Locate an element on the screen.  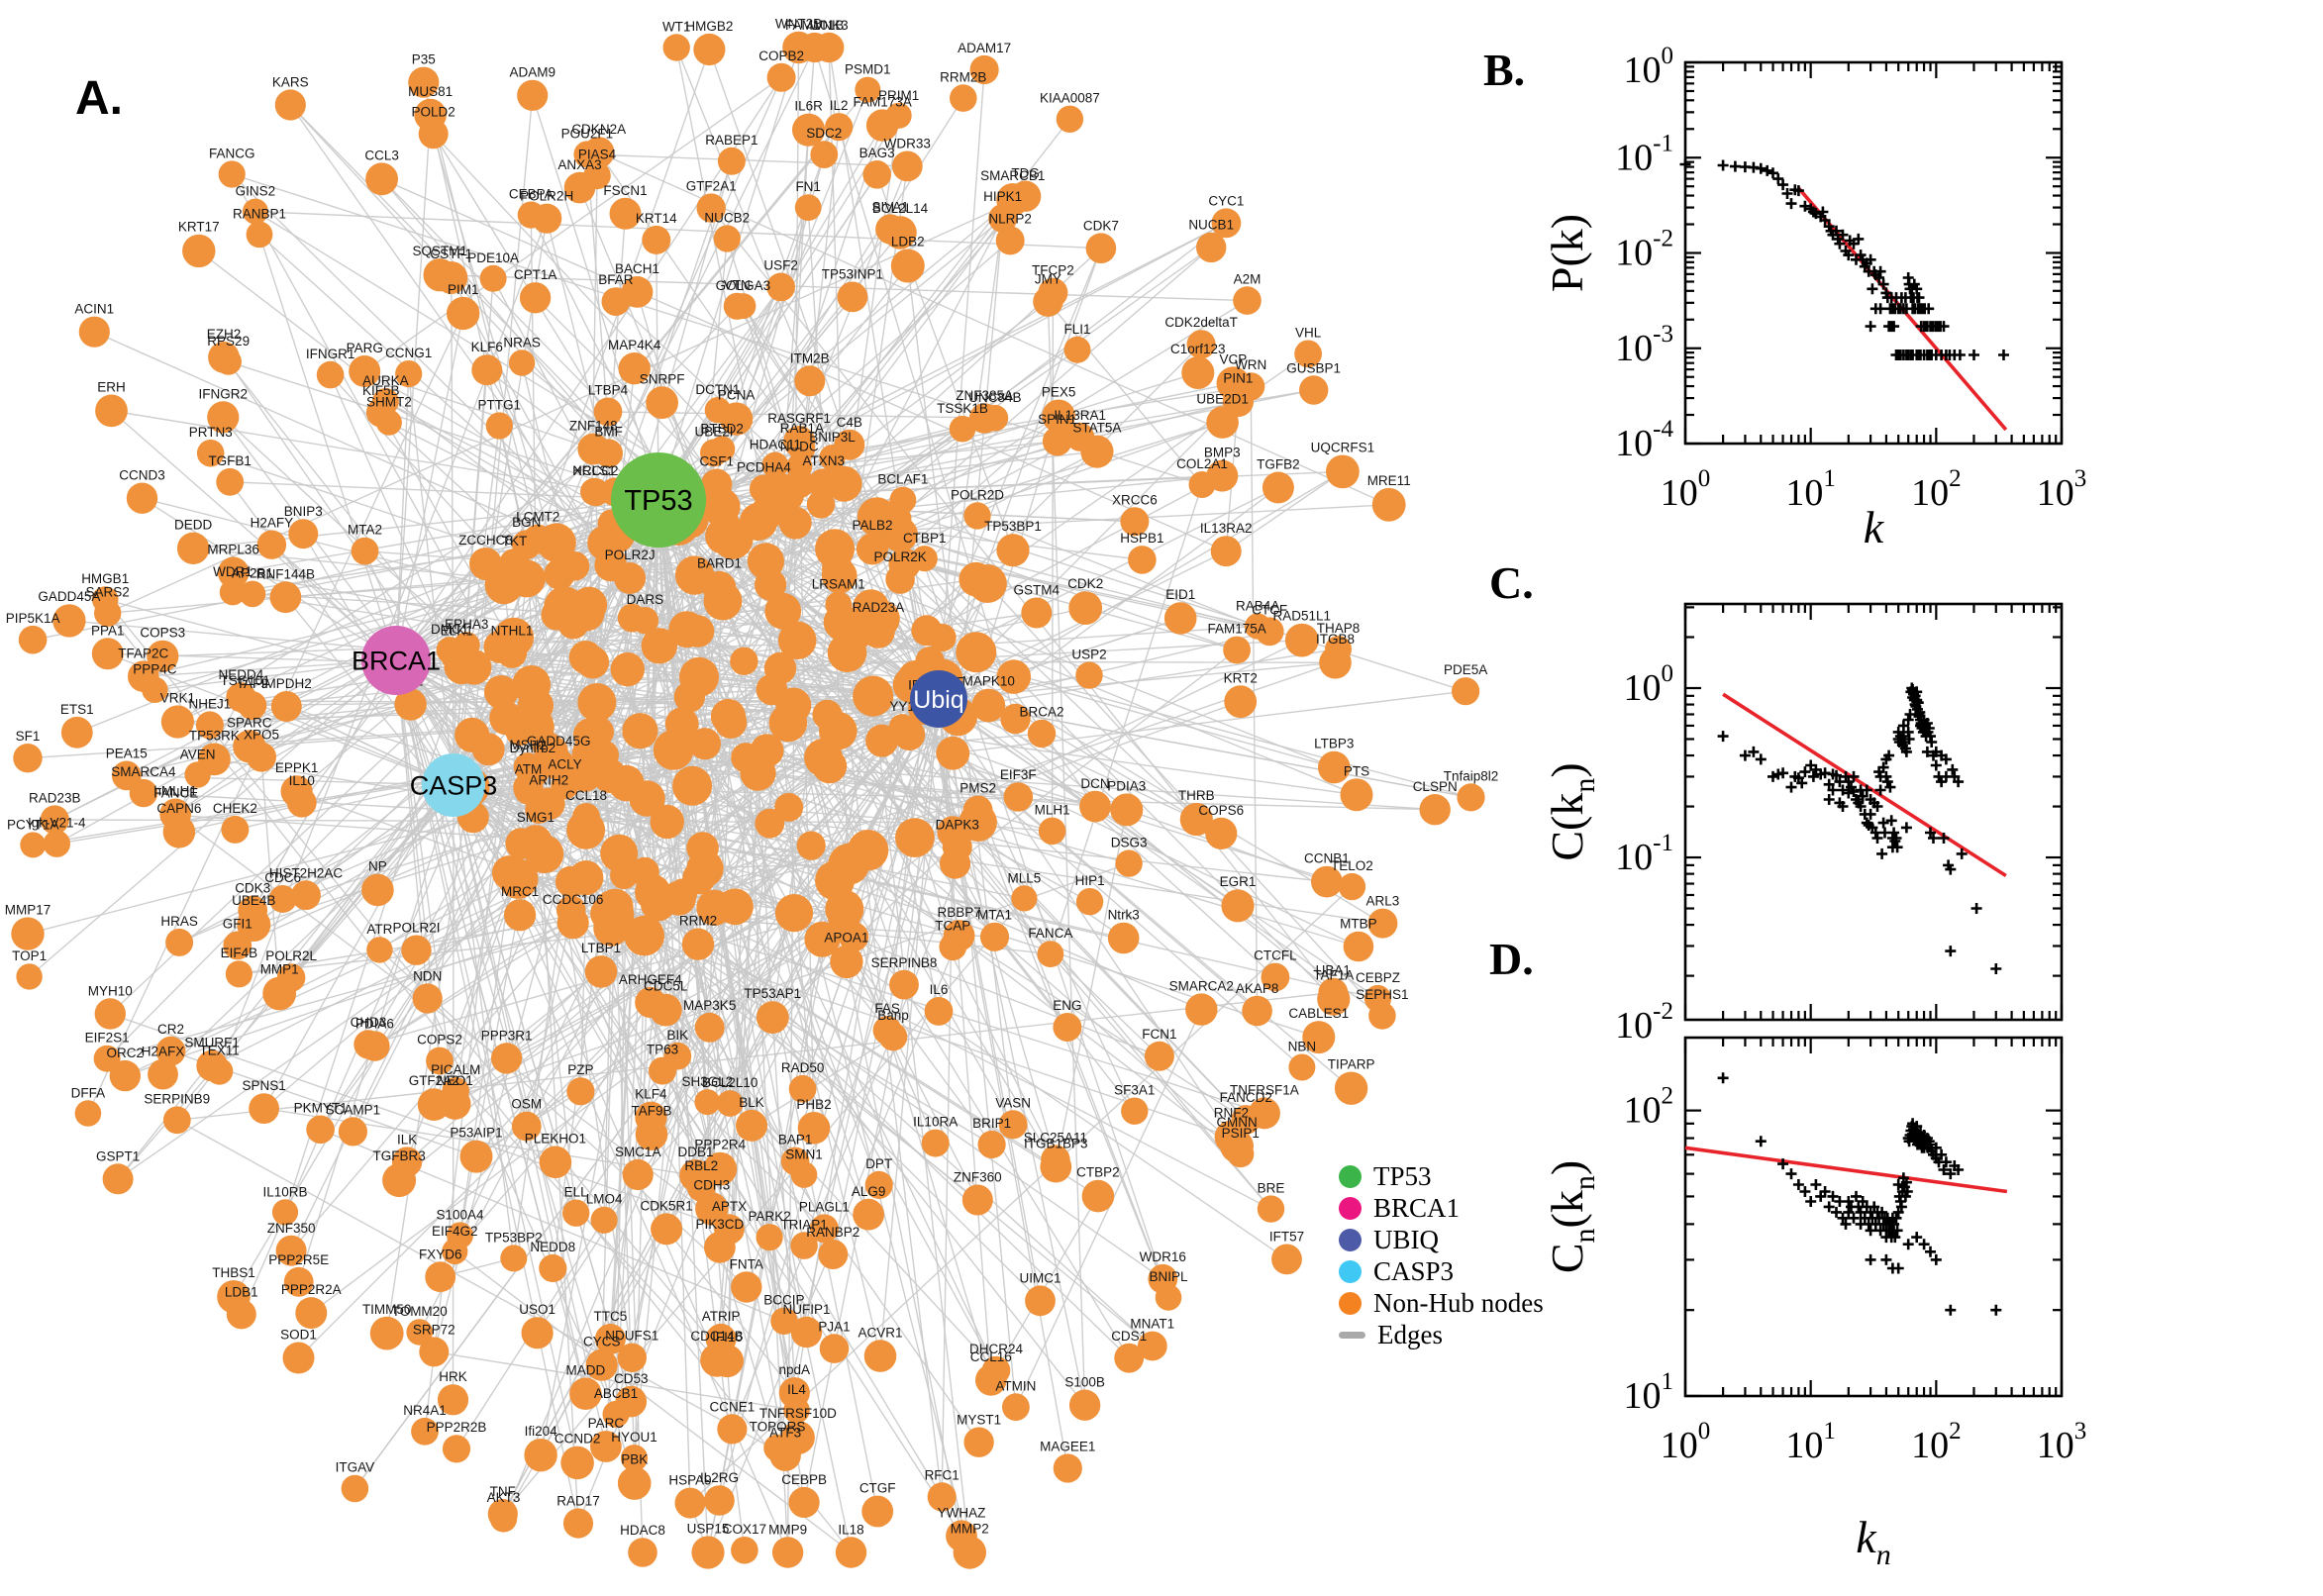
gene-label: PPP2R2A is located at coordinates (312, 1289).